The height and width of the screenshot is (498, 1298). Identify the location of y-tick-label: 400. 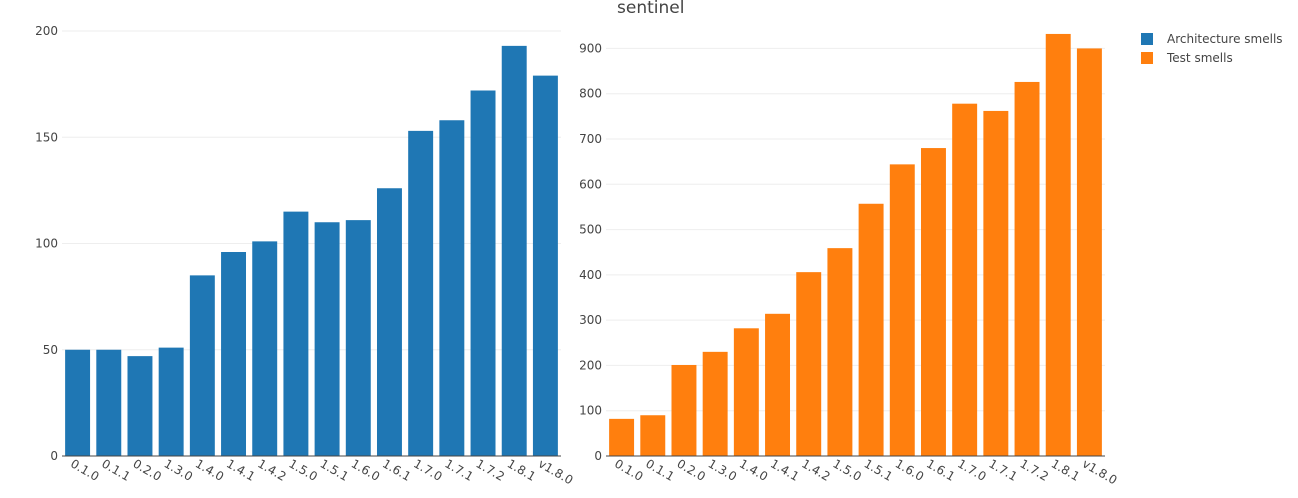
(590, 275).